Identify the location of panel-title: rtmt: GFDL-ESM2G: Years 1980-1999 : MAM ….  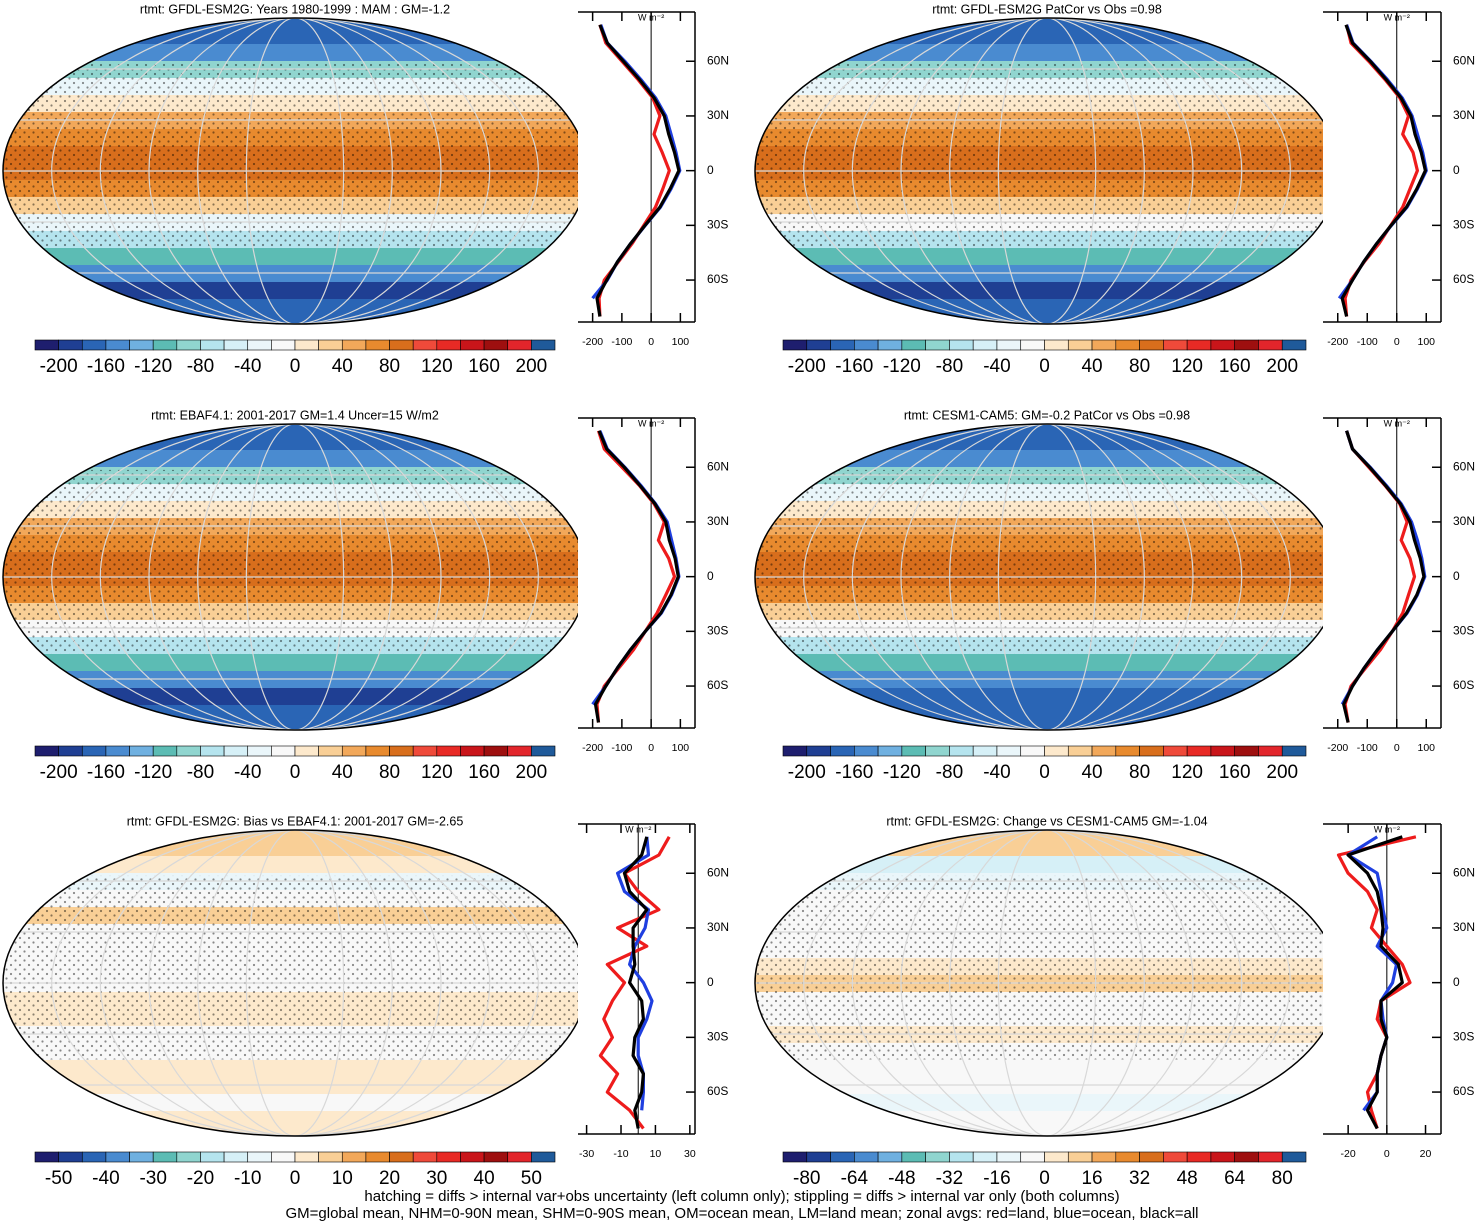
(295, 9).